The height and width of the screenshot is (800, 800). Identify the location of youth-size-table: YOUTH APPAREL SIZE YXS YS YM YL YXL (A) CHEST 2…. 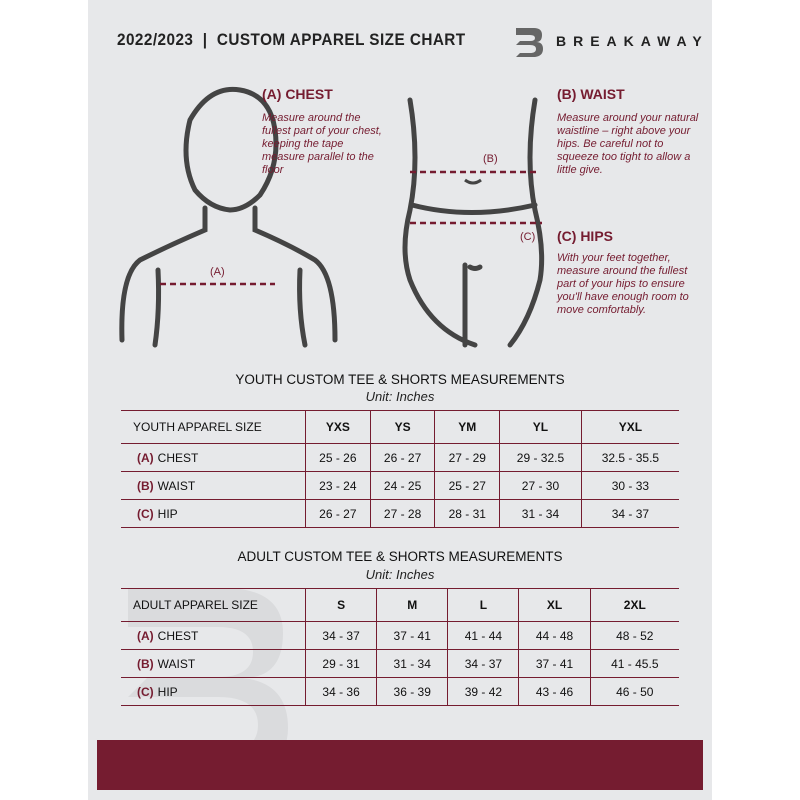
(400, 469).